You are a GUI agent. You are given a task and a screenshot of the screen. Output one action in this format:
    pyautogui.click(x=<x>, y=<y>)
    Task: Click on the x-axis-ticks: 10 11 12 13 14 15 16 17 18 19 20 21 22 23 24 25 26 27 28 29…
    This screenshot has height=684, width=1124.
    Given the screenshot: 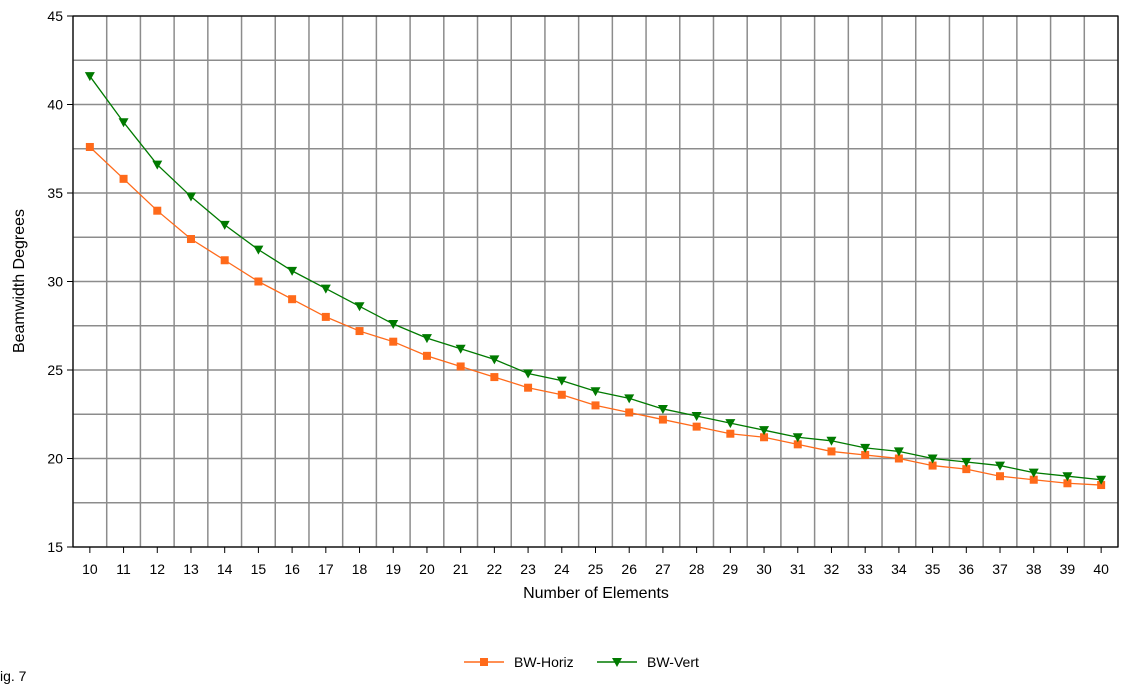 What is the action you would take?
    pyautogui.click(x=595, y=562)
    